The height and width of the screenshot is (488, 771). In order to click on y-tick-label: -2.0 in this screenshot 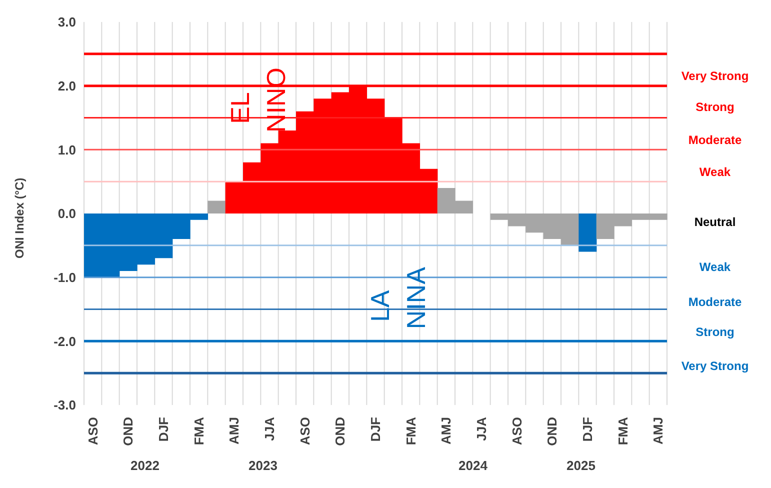, I will do `click(65, 341)`.